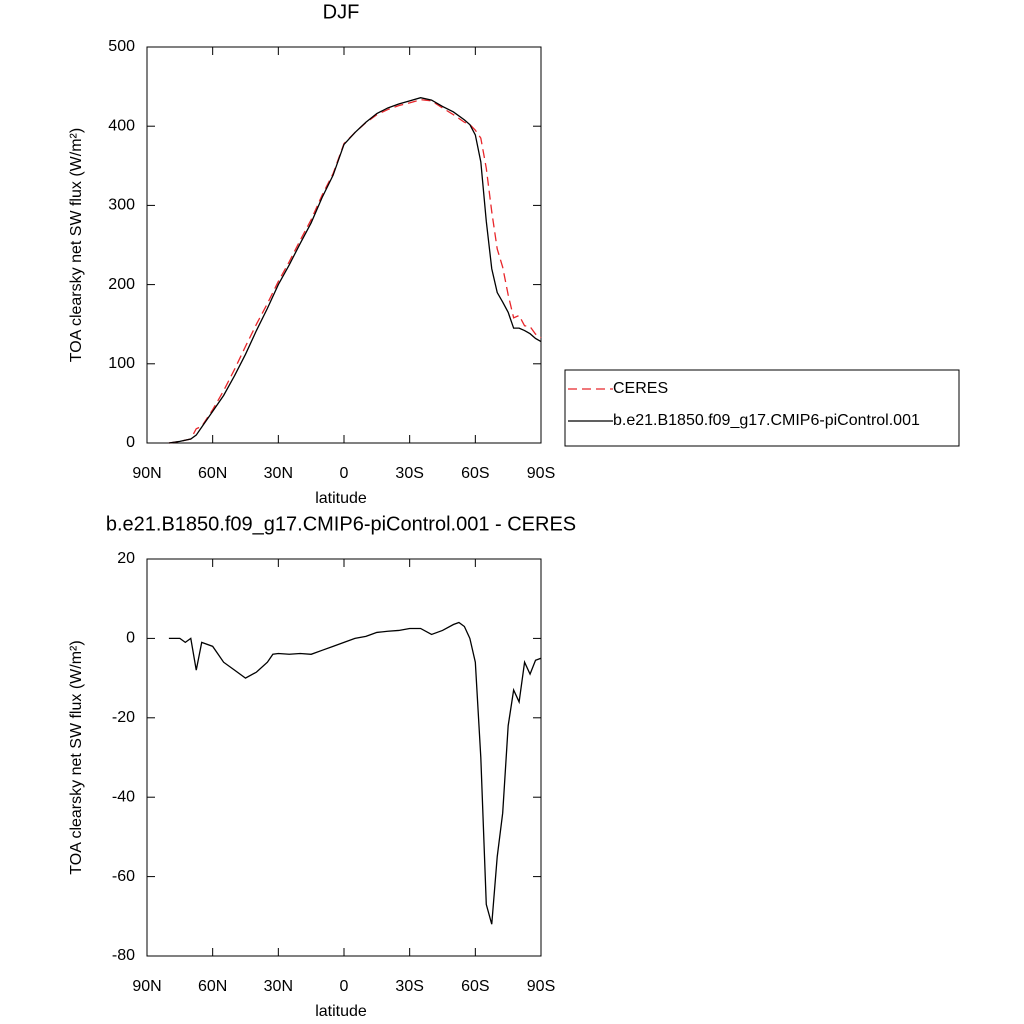  Describe the element at coordinates (766, 420) in the screenshot. I see `legend-label: b.e21.B1850.f09_g17.CMIP6-piControl.001` at that location.